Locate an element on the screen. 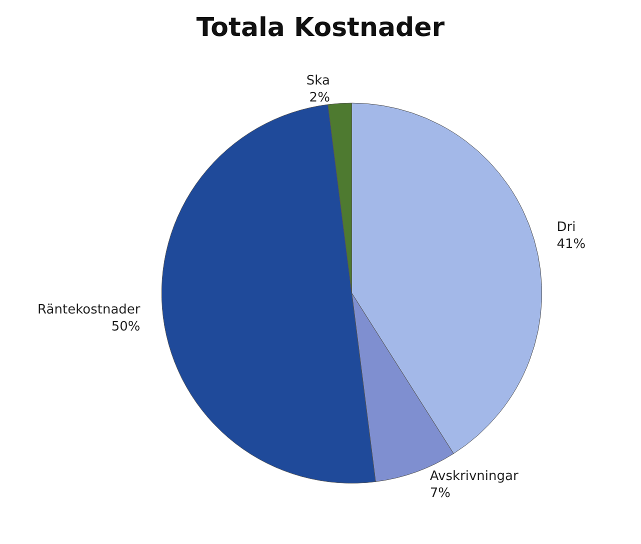 The height and width of the screenshot is (544, 641). data-label: 50% is located at coordinates (125, 327).